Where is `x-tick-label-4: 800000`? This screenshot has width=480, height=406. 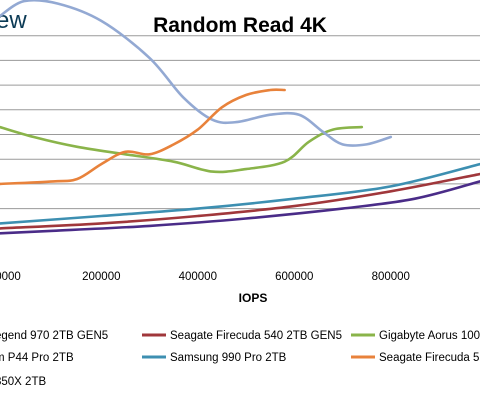 x-tick-label-4: 800000 is located at coordinates (391, 277).